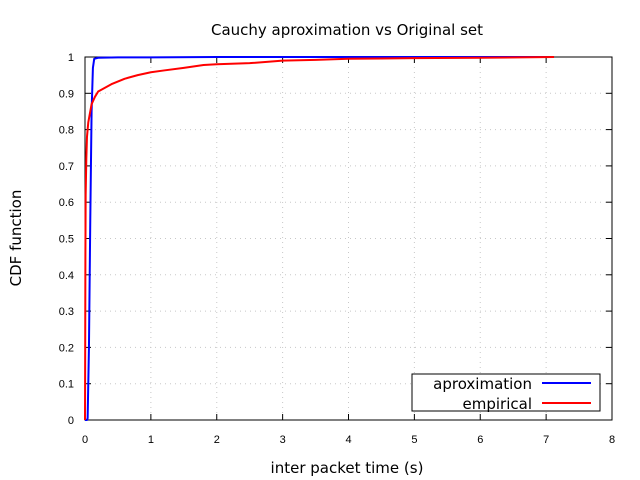  What do you see at coordinates (414, 440) in the screenshot?
I see `x-tick-label: 5` at bounding box center [414, 440].